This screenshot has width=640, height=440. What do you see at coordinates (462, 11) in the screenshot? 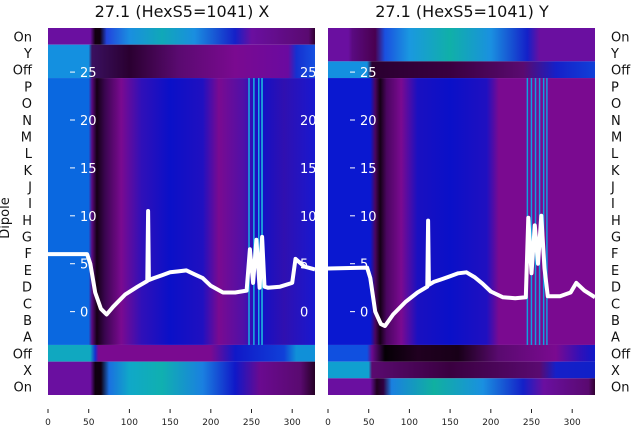
I see `panel-title-y: 27.1 (HexS5=1041) Y` at bounding box center [462, 11].